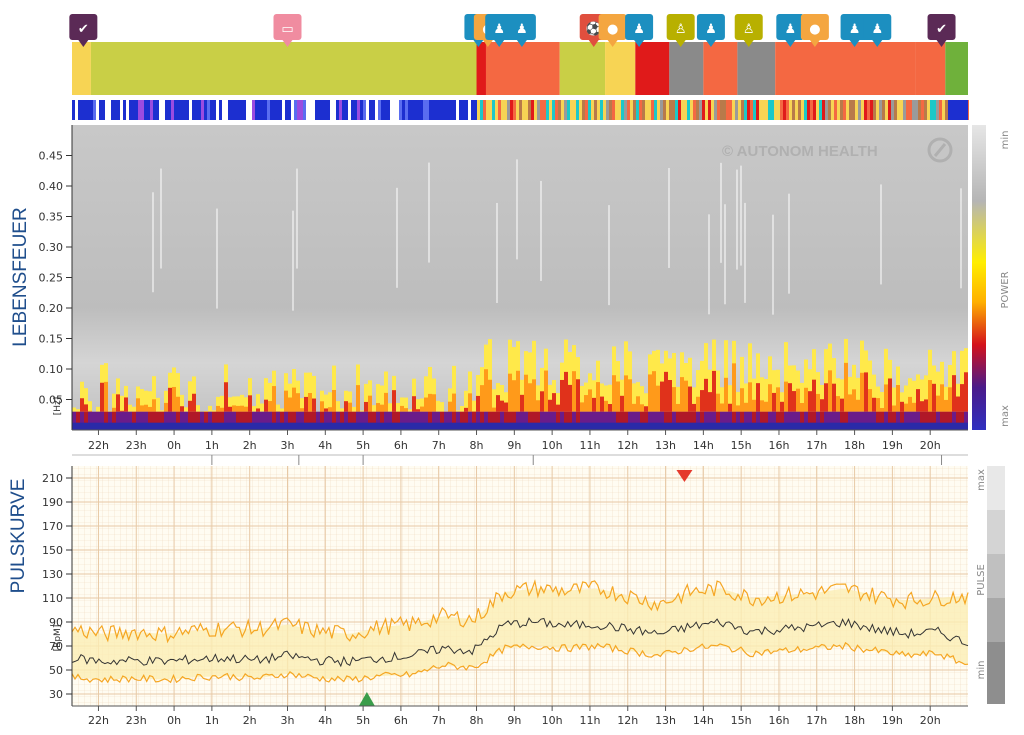  I want to click on pulse-y-axis: 30 50 70 90 110 130 150 170 190 210, so click(57, 586).